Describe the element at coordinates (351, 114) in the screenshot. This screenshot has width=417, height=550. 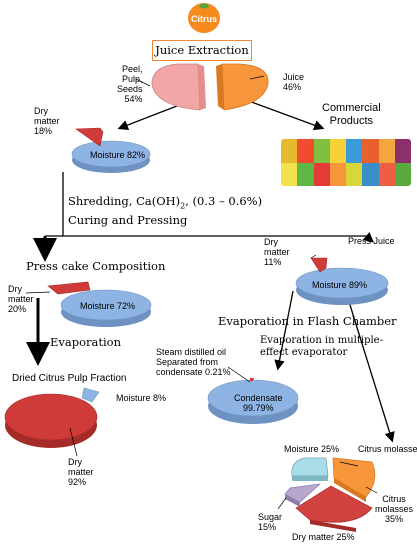
I see `commercial-products-title: Commercial Products` at that location.